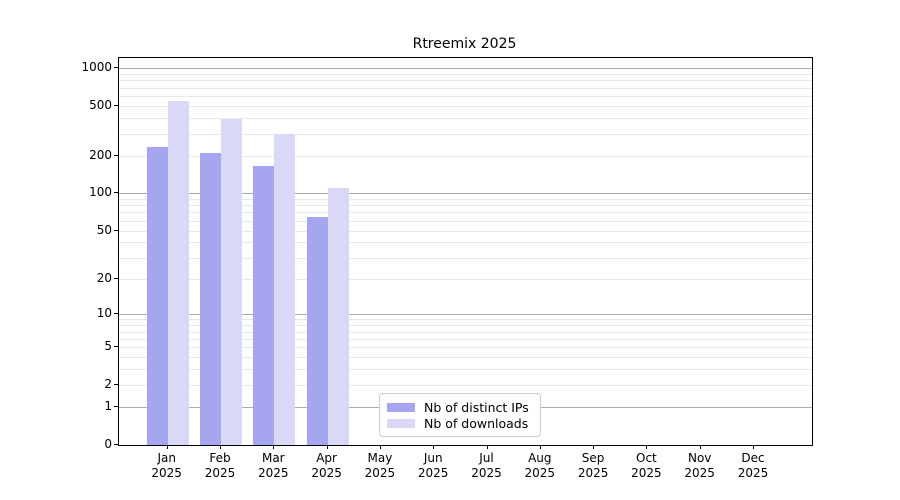  What do you see at coordinates (401, 423) in the screenshot?
I see `legend-swatch-downloads` at bounding box center [401, 423].